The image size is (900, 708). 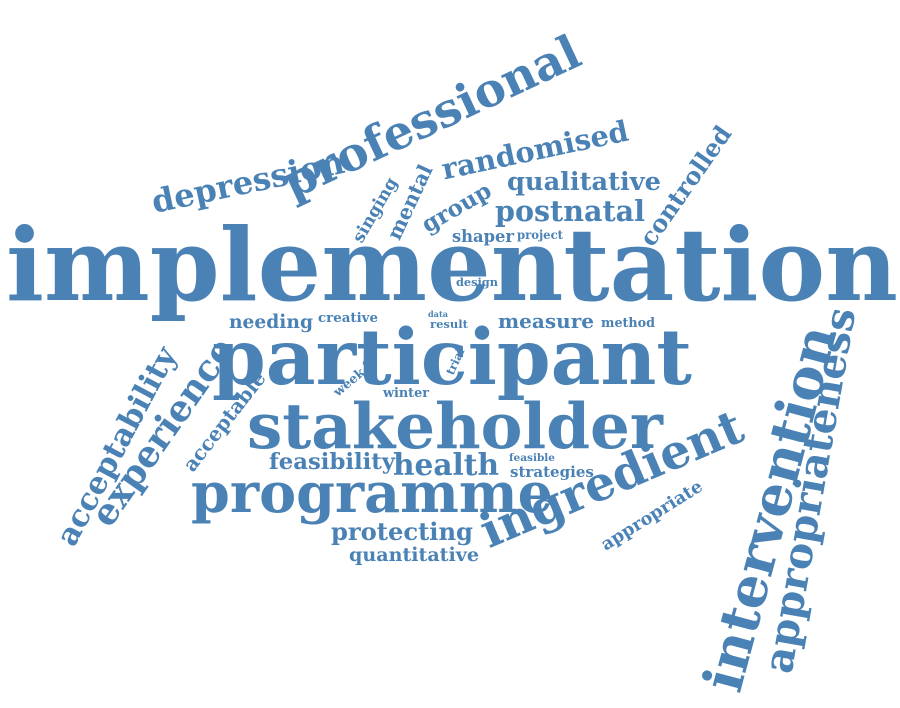 What do you see at coordinates (455, 425) in the screenshot?
I see `word-stakeholder: stakeholder` at bounding box center [455, 425].